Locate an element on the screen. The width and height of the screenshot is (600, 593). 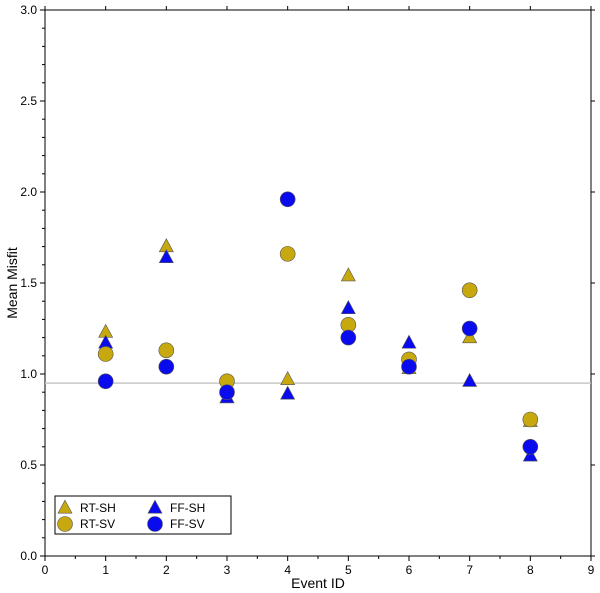
y-tick-label: 3.0 is located at coordinates (28, 10).